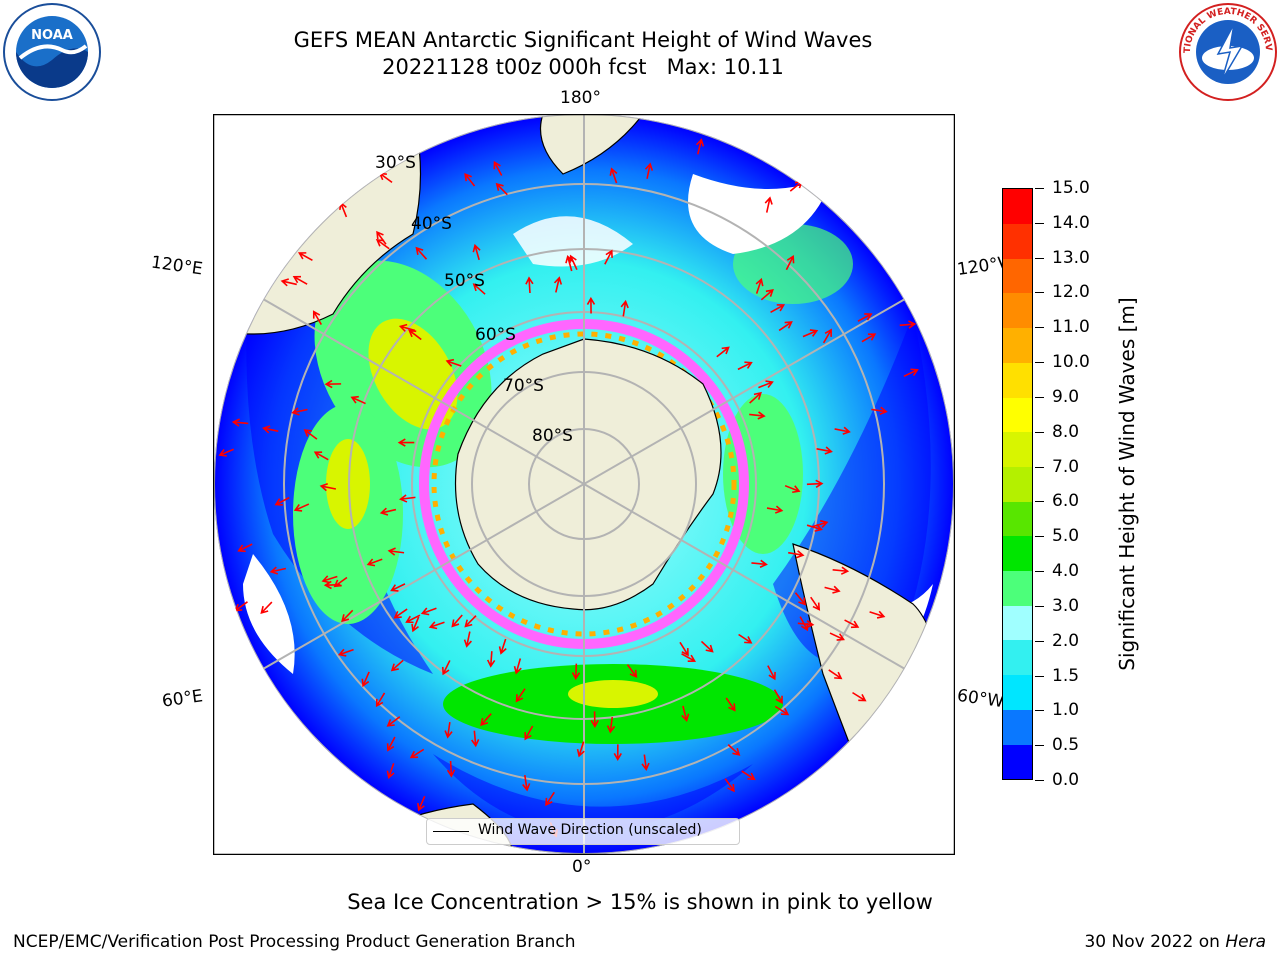 The height and width of the screenshot is (960, 1280). I want to click on noaa-logo: NOAA, so click(52, 52).